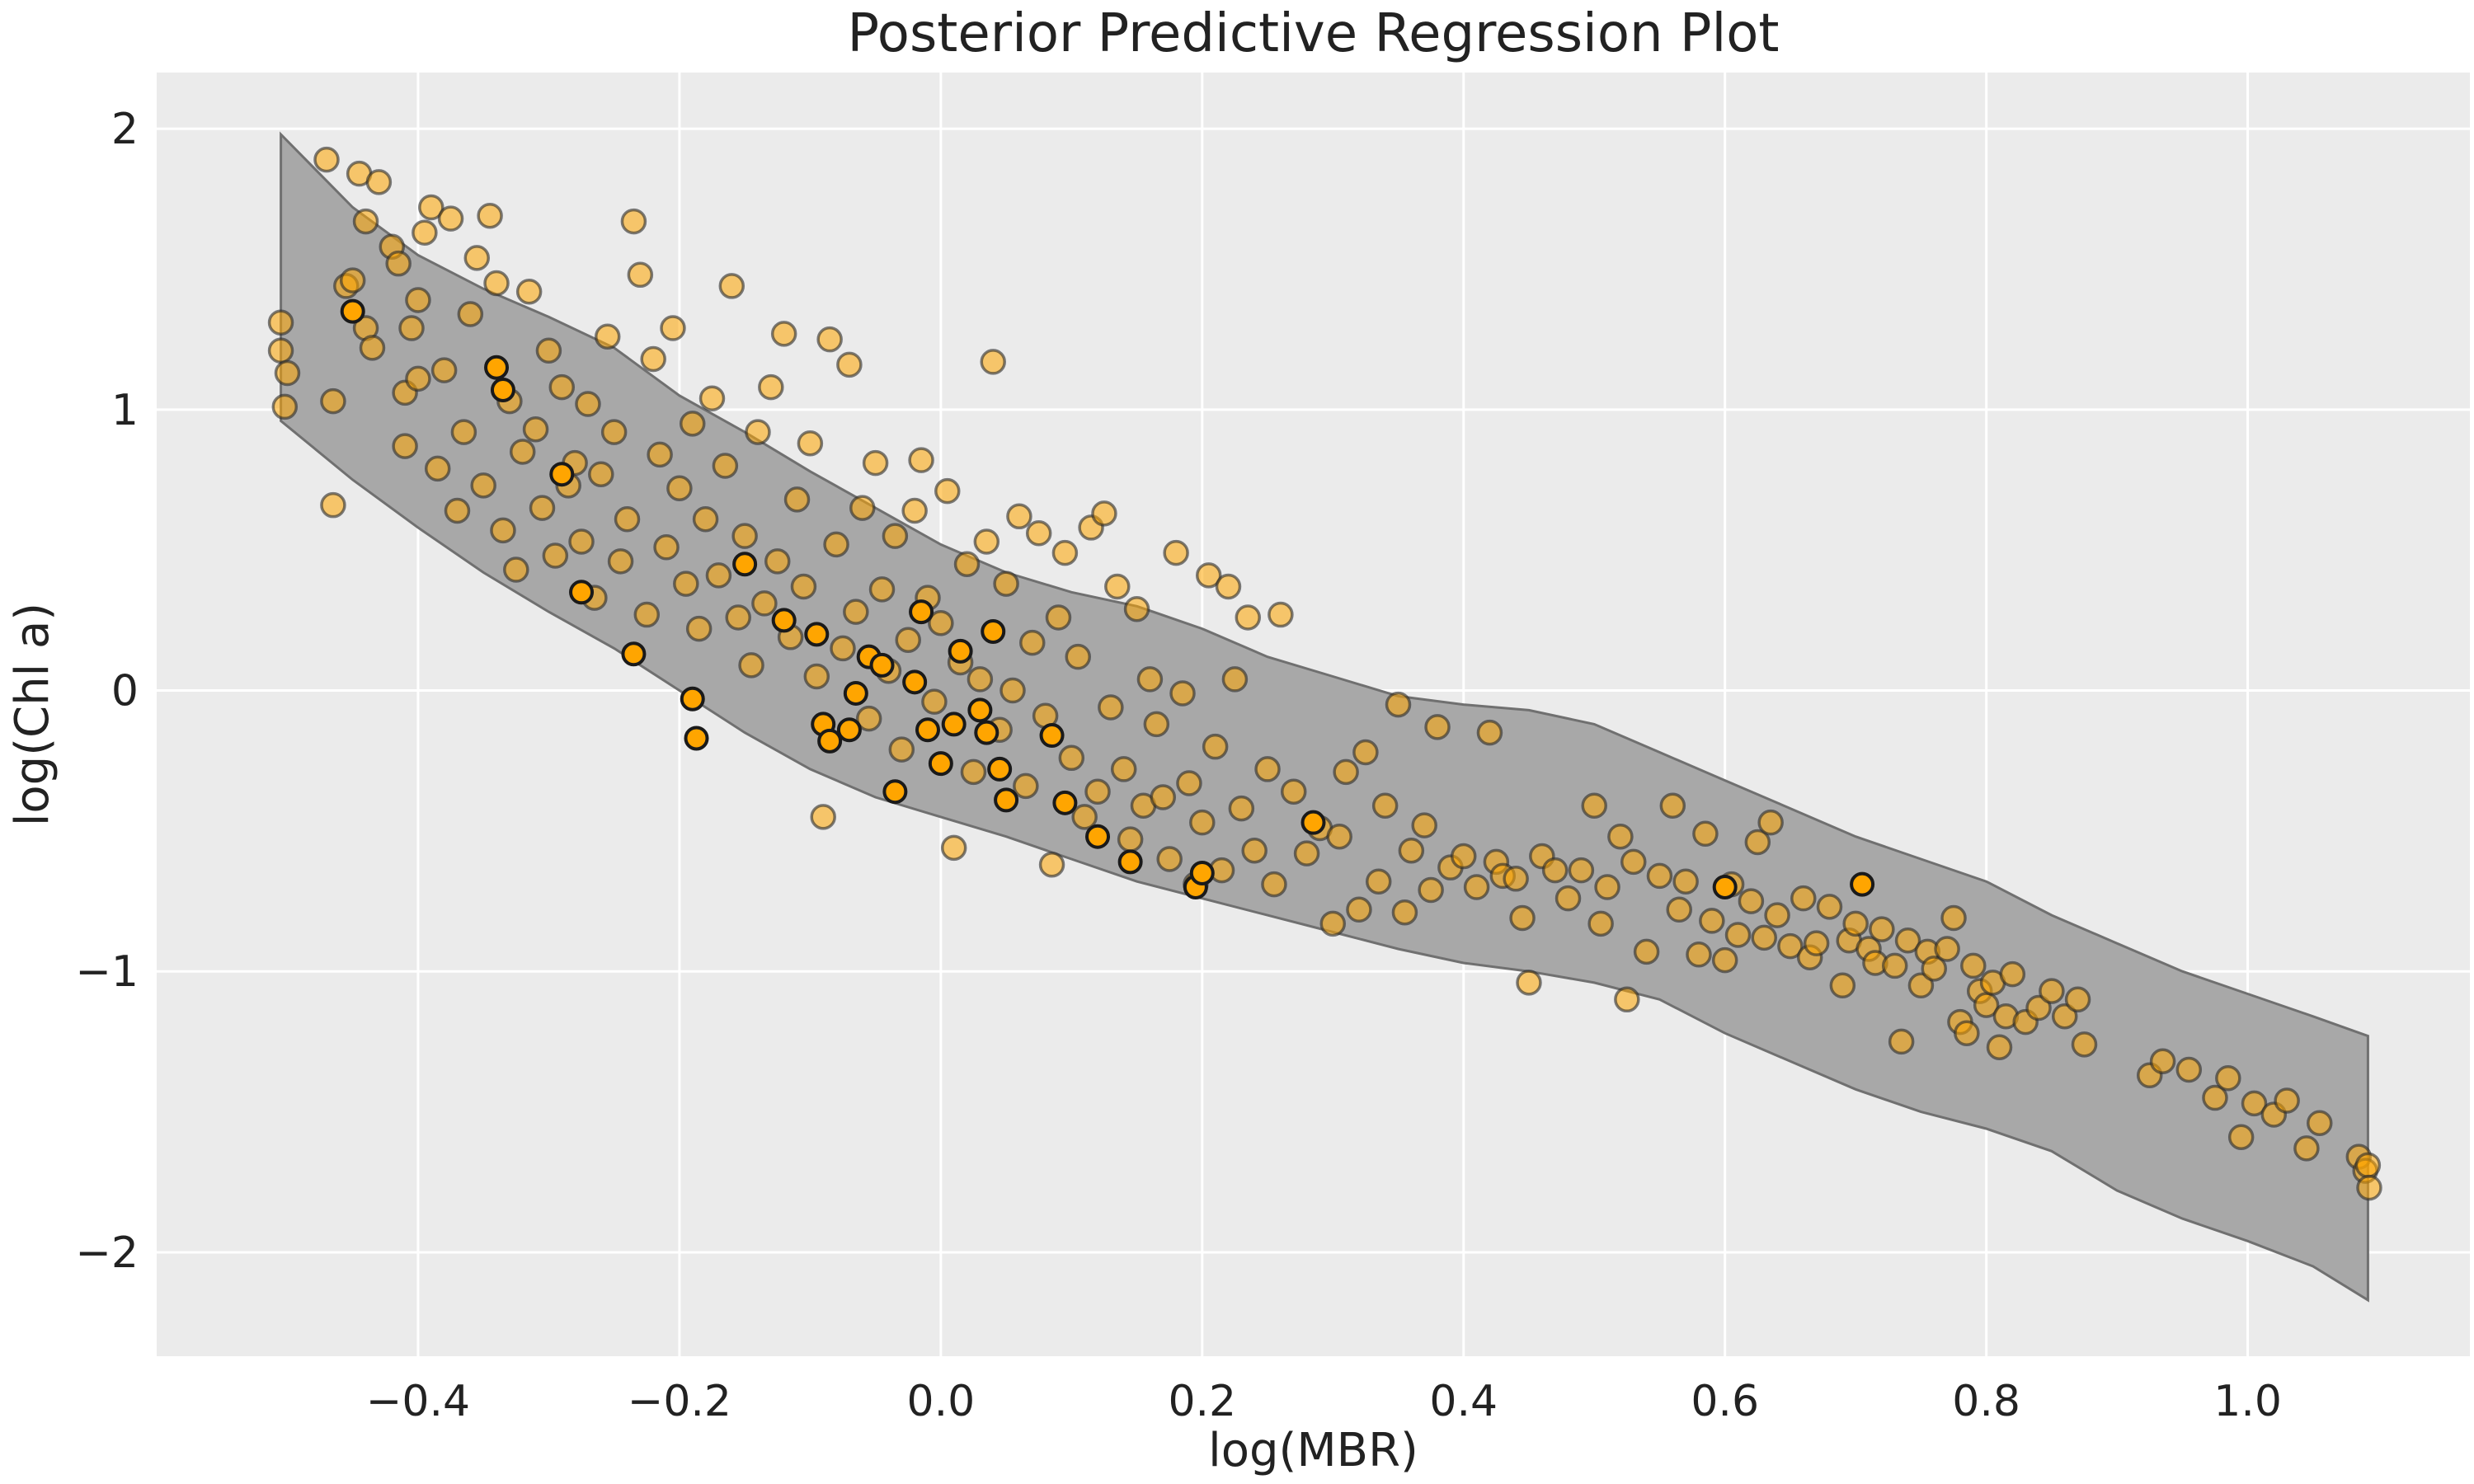  Describe the element at coordinates (125, 410) in the screenshot. I see `y-tick-label: 1` at that location.